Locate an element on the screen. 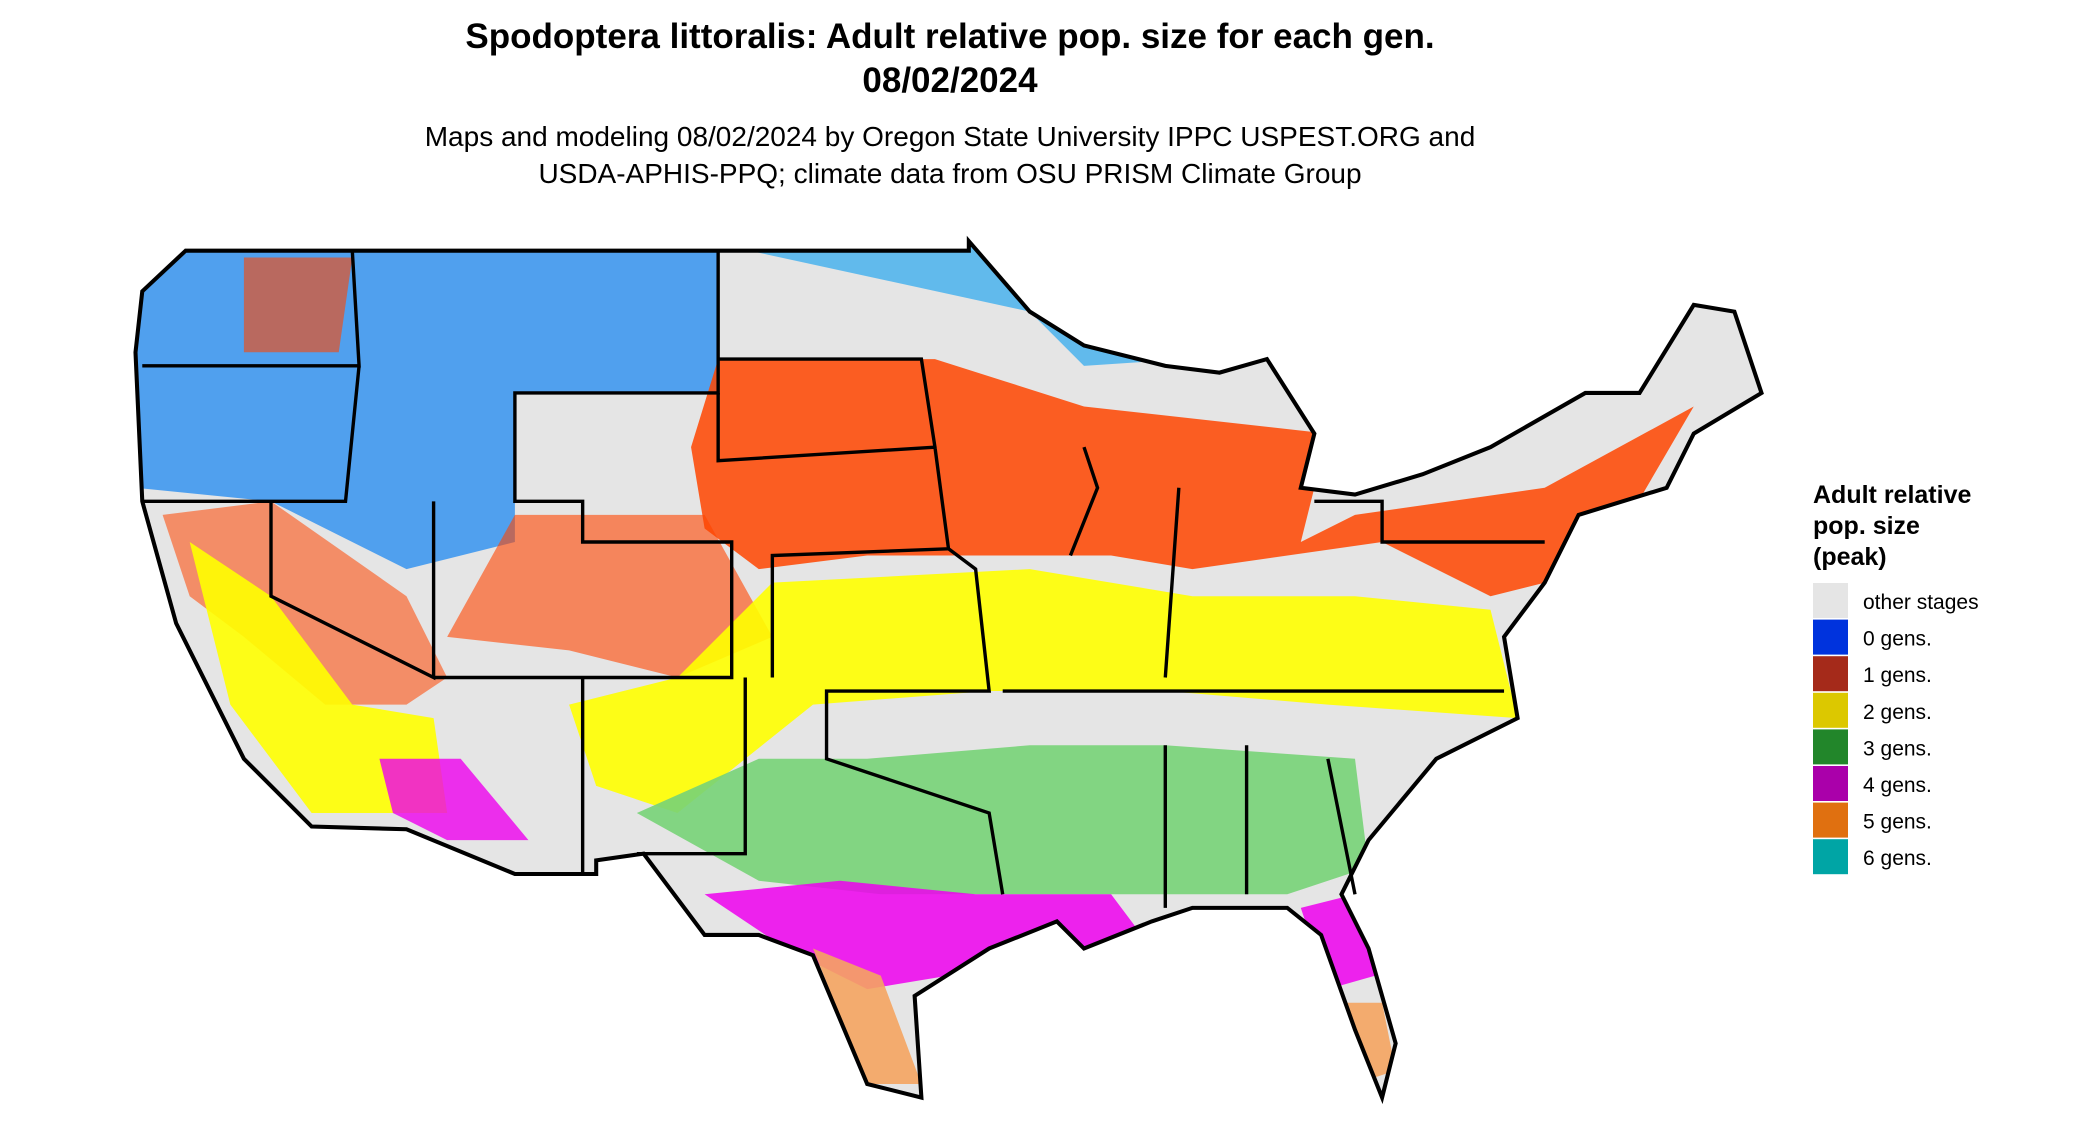  legend-label: 5 gens. is located at coordinates (1897, 822).